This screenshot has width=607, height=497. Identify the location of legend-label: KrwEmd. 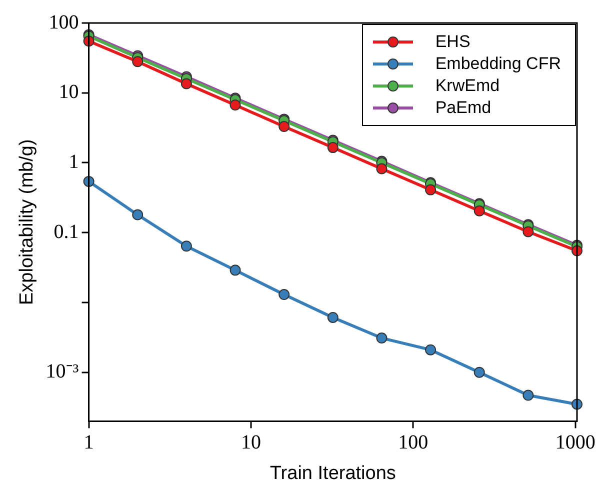
(467, 86).